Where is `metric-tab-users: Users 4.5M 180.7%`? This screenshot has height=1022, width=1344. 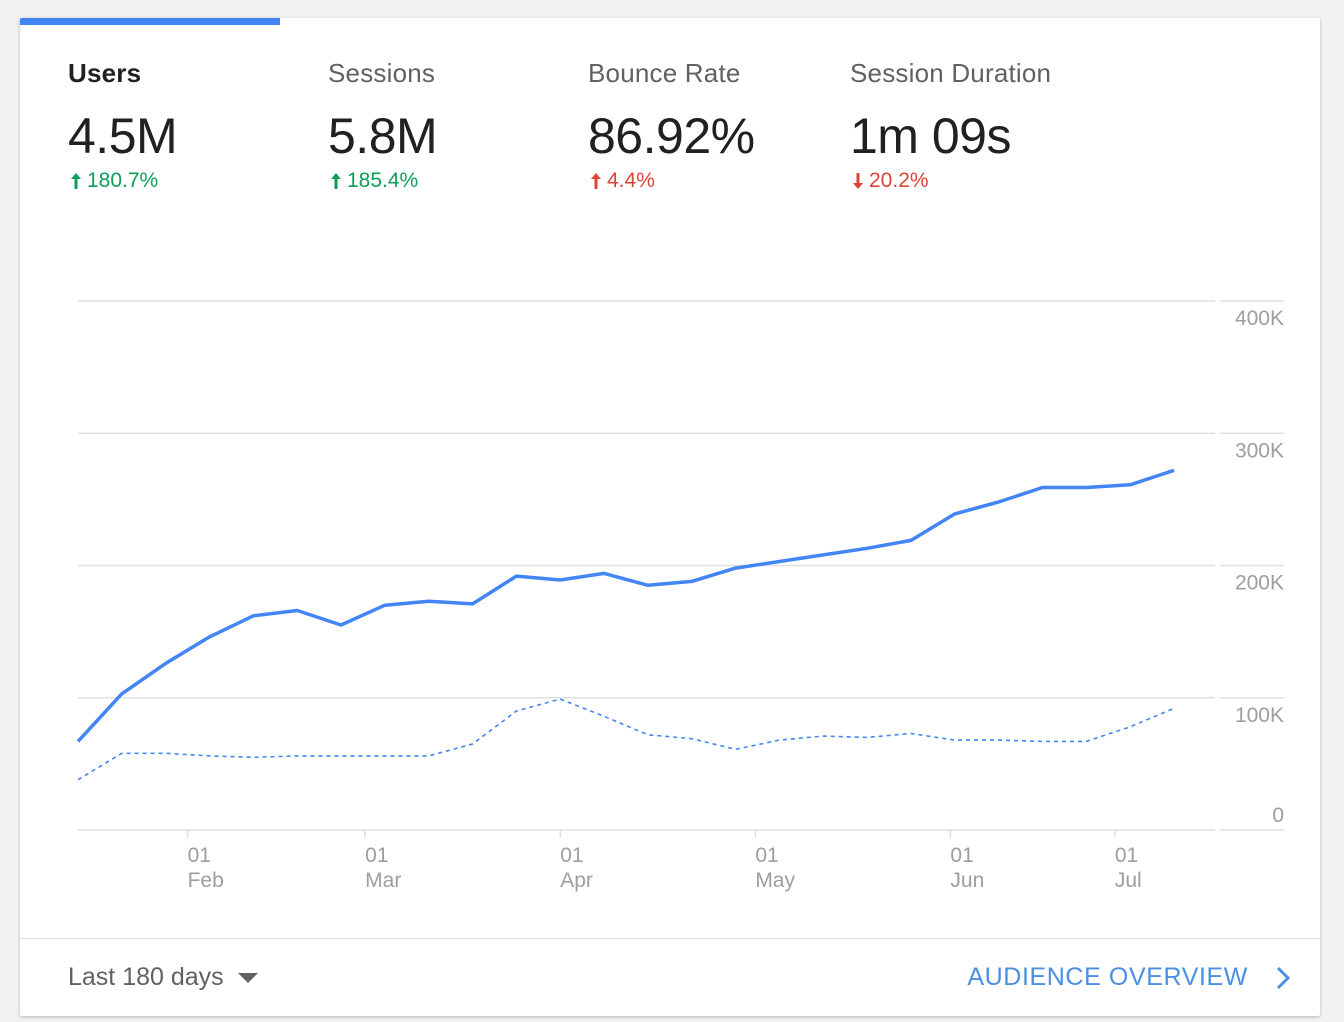
metric-tab-users: Users 4.5M 180.7% is located at coordinates (198, 125).